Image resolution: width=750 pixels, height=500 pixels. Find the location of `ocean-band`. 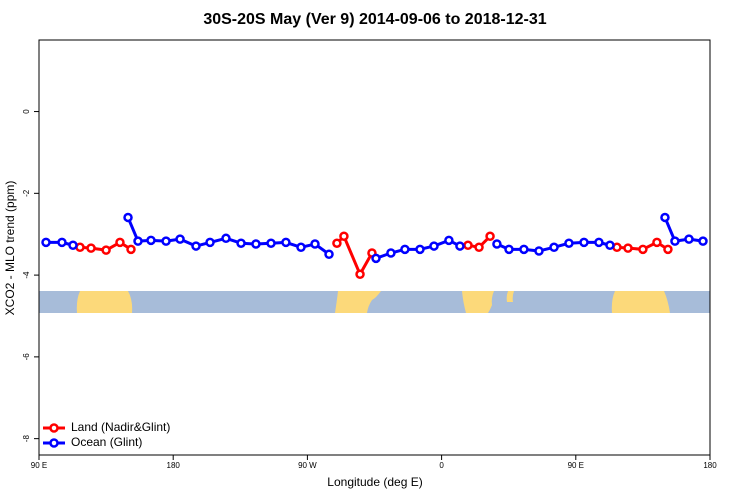

ocean-band is located at coordinates (374, 302).